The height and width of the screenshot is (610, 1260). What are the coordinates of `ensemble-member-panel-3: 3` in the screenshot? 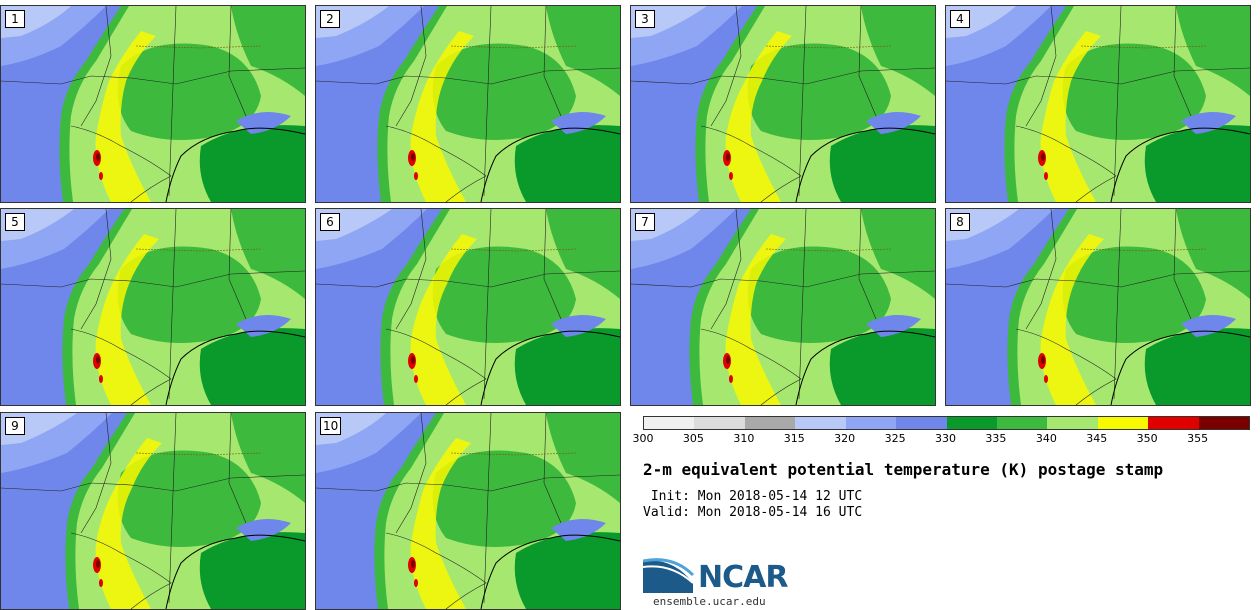 It's located at (783, 104).